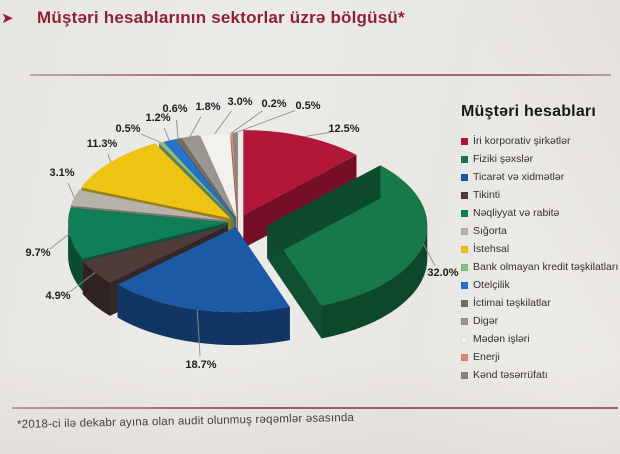 This screenshot has width=620, height=454. I want to click on legend-item-13: Kənd təsərrüfatı, so click(540, 375).